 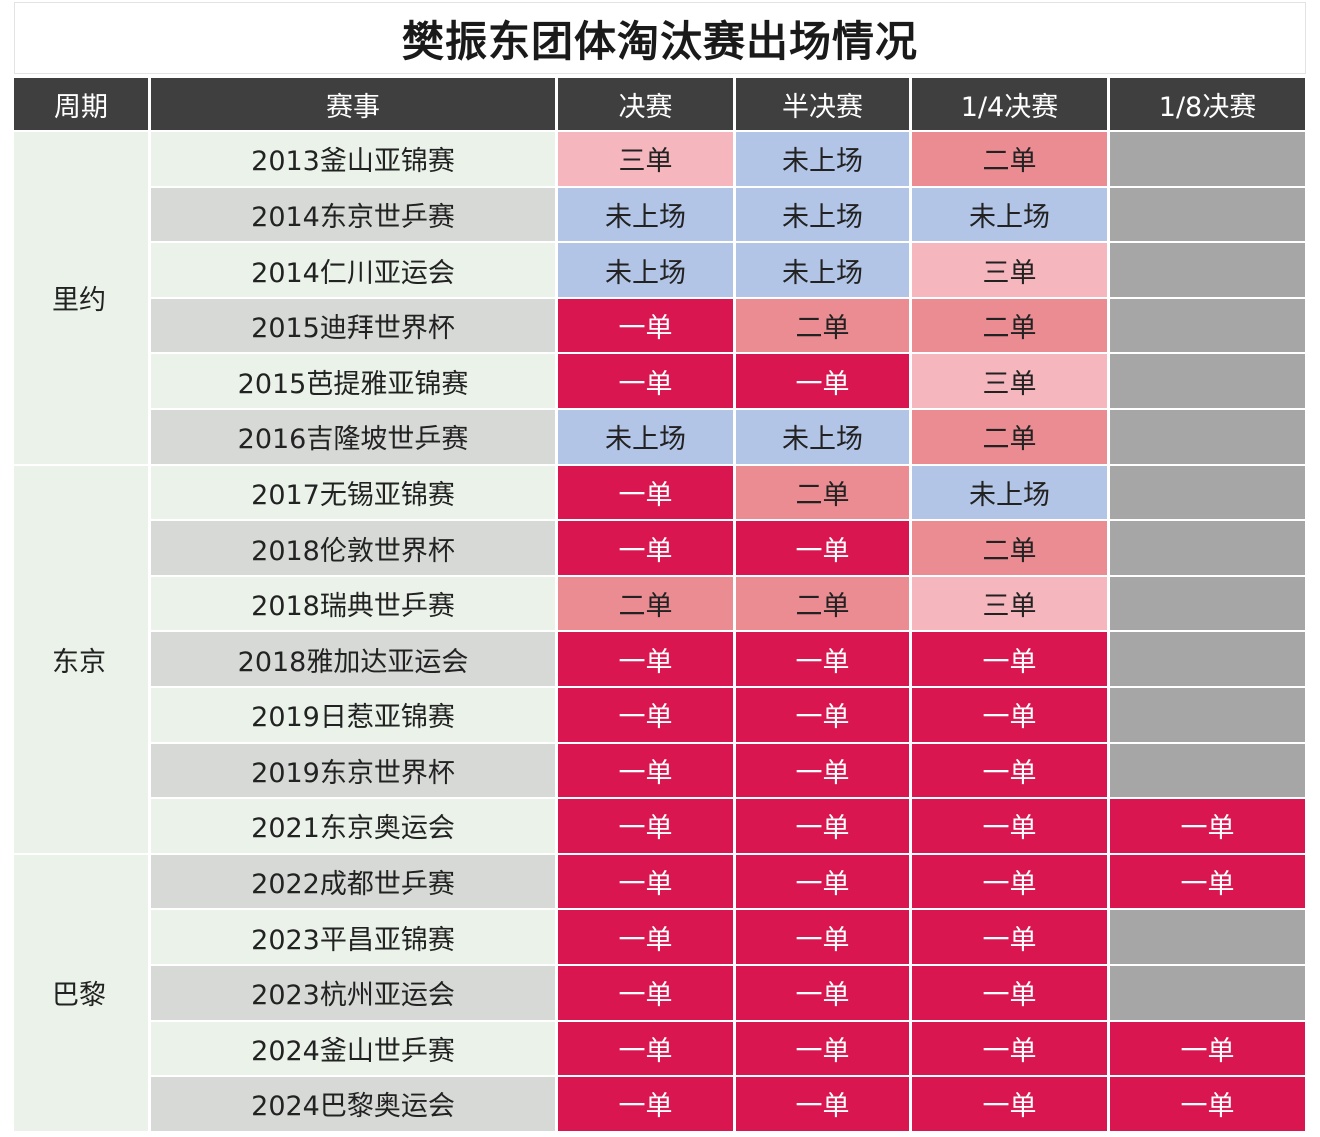 What do you see at coordinates (1207, 104) in the screenshot?
I see `header-round16: 1/8决赛` at bounding box center [1207, 104].